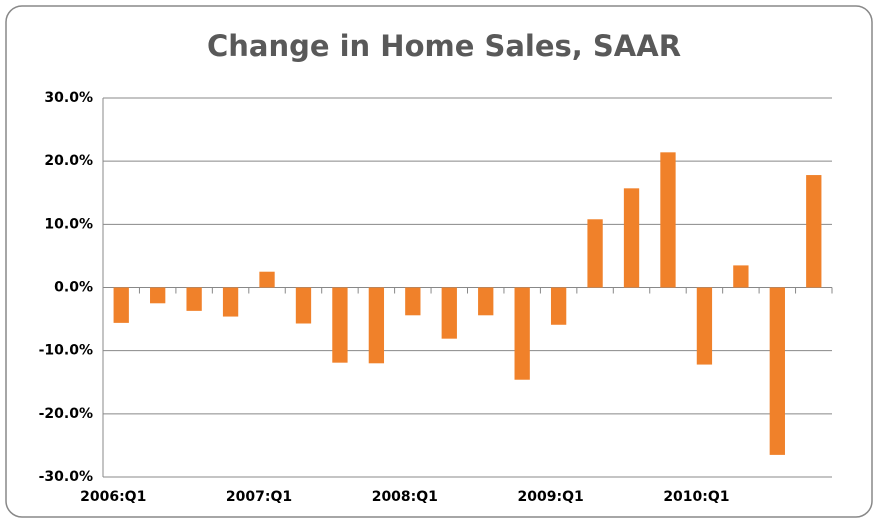 The width and height of the screenshot is (878, 523). What do you see at coordinates (66, 351) in the screenshot?
I see `y-tick-label: -10.0%` at bounding box center [66, 351].